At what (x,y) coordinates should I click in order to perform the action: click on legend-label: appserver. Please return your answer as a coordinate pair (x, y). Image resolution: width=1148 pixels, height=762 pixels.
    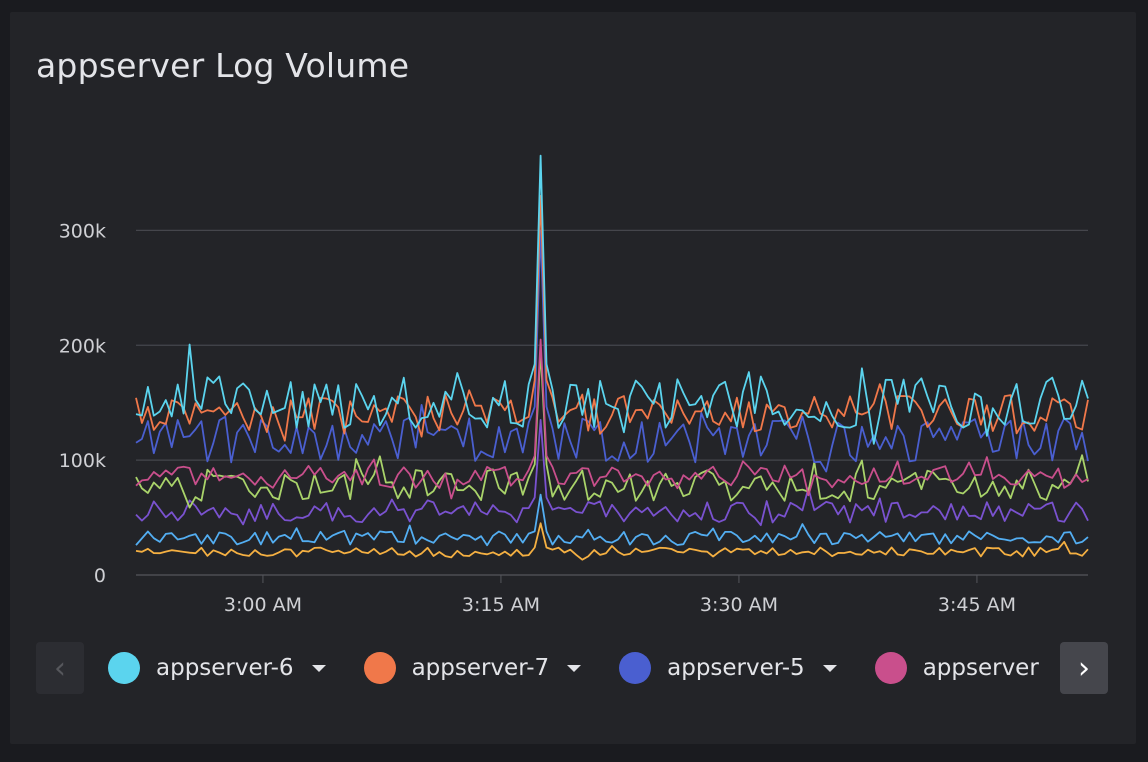
    Looking at the image, I should click on (980, 668).